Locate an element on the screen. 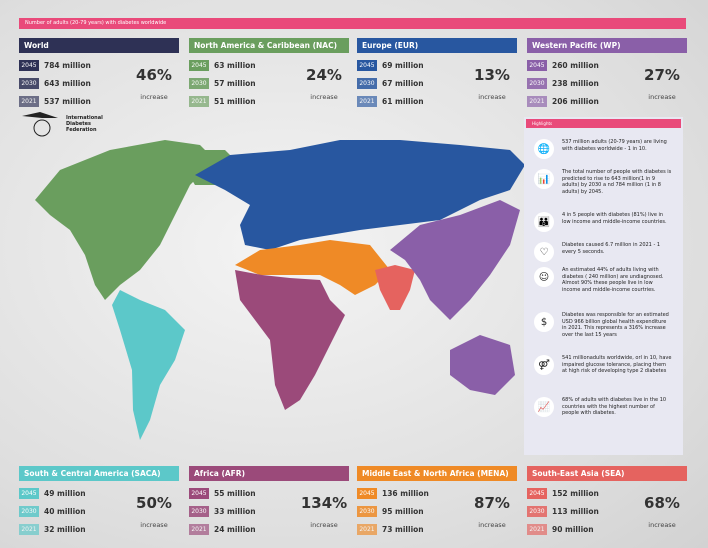  value: 260 million is located at coordinates (575, 65).